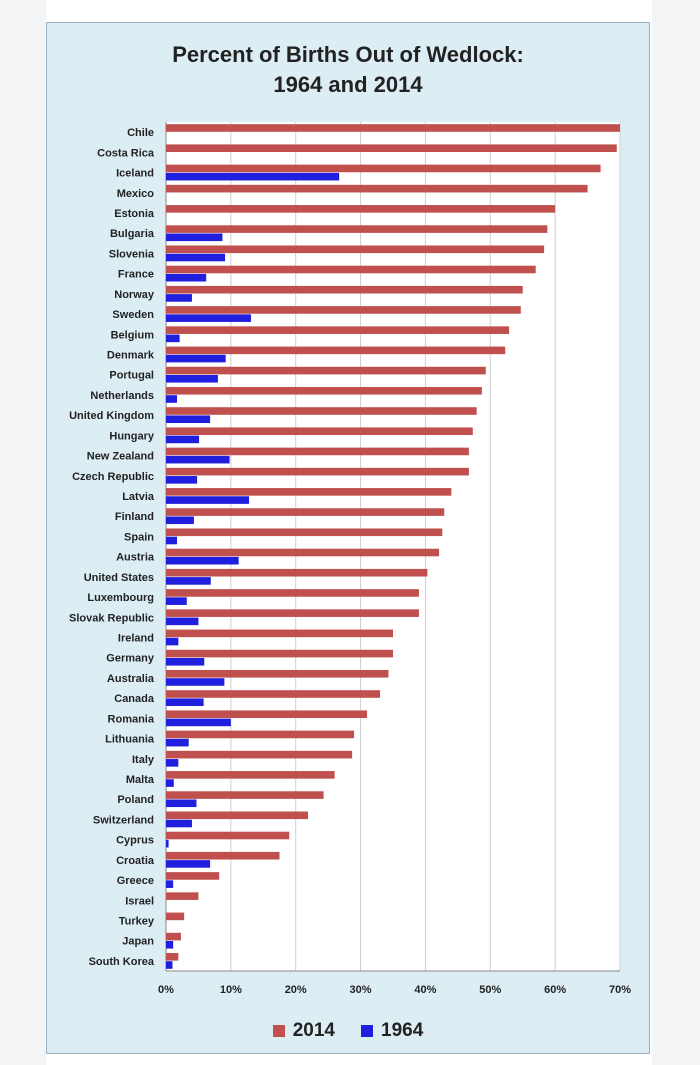 This screenshot has width=700, height=1065. Describe the element at coordinates (172, 763) in the screenshot. I see `bar-1964-italy` at that location.